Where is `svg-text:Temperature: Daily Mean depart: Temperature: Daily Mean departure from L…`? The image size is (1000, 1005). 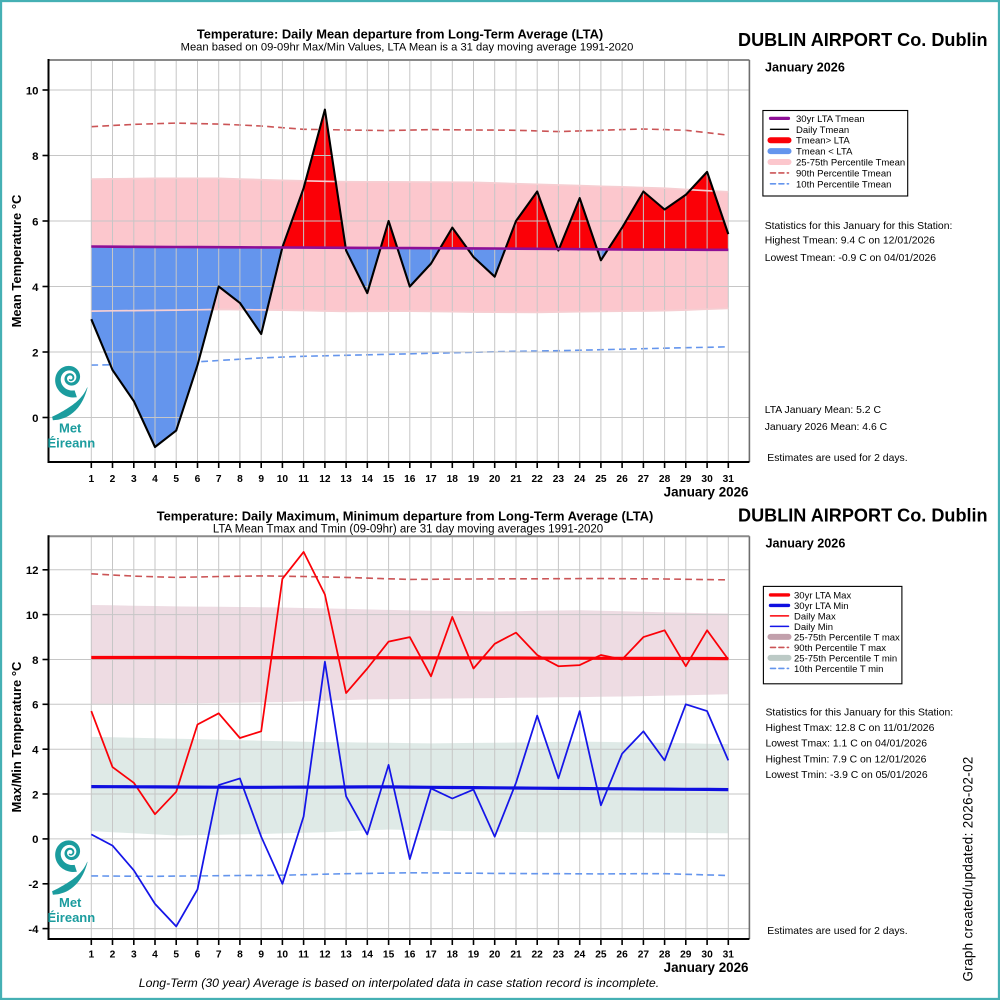
svg-text:Temperature: Daily Mean depart: Temperature: Daily Mean departure from L… is located at coordinates (400, 34).